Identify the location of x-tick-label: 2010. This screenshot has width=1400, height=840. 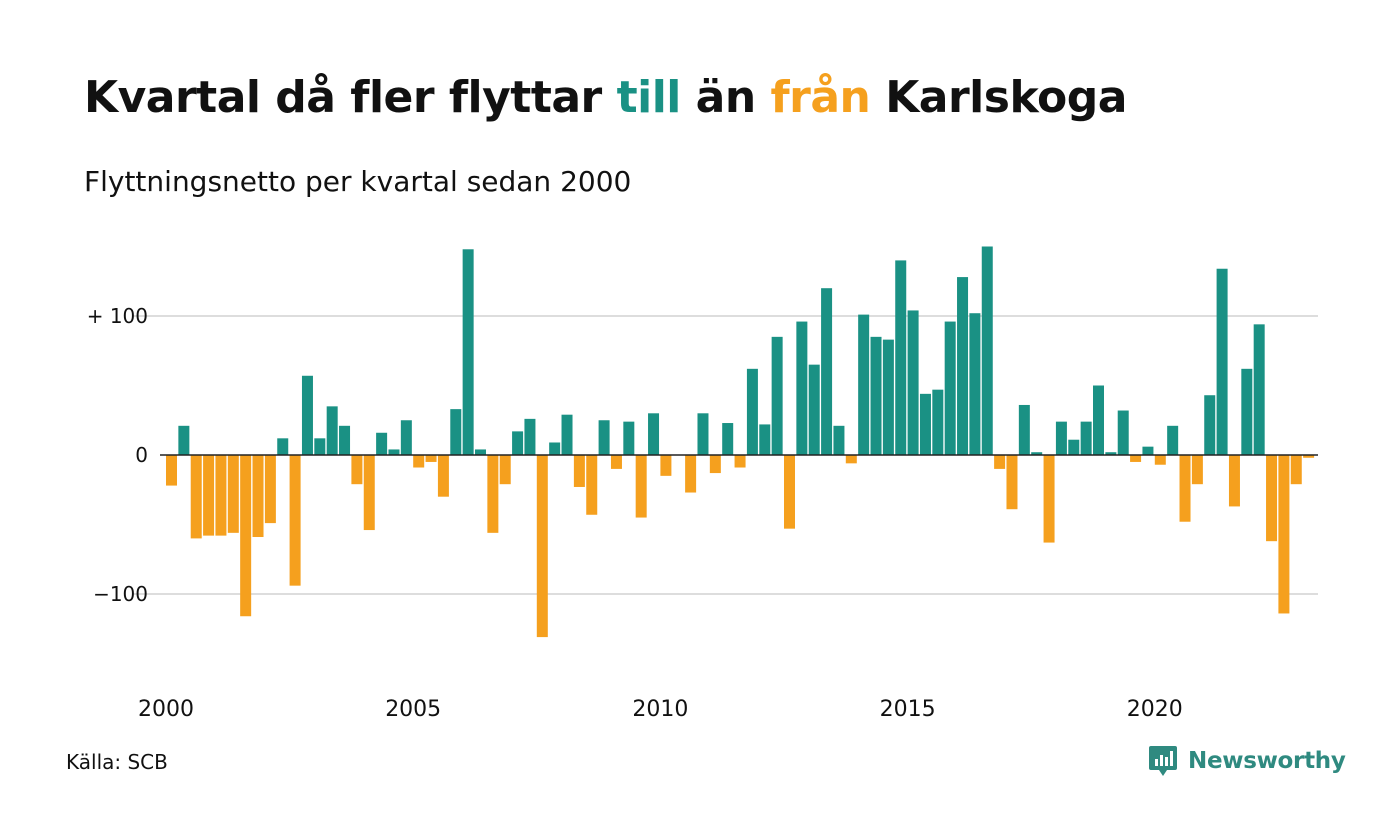
(660, 709).